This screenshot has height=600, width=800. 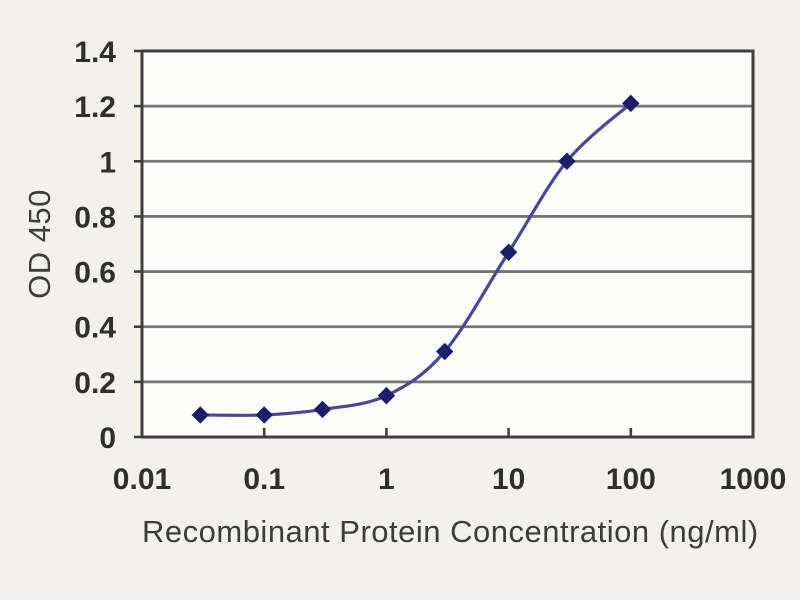 What do you see at coordinates (95, 52) in the screenshot?
I see `y-tick-label: 1.4` at bounding box center [95, 52].